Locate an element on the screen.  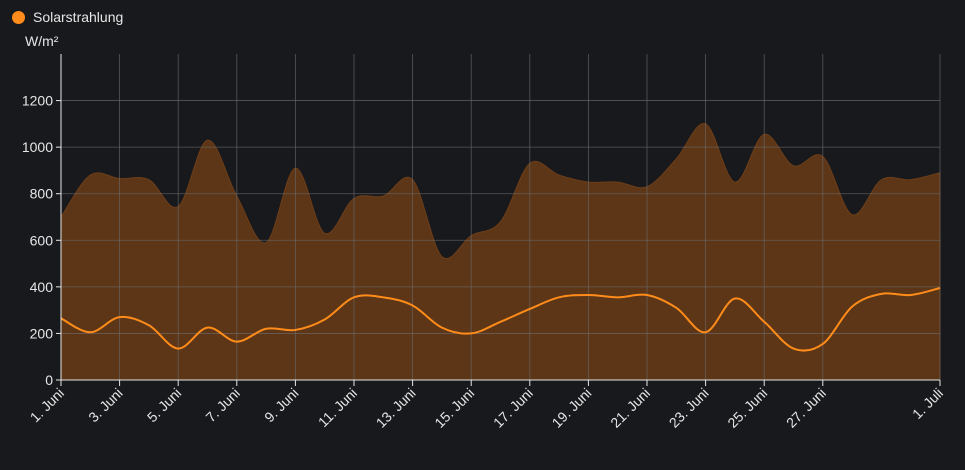
y-tick-label: 600 is located at coordinates (42, 240).